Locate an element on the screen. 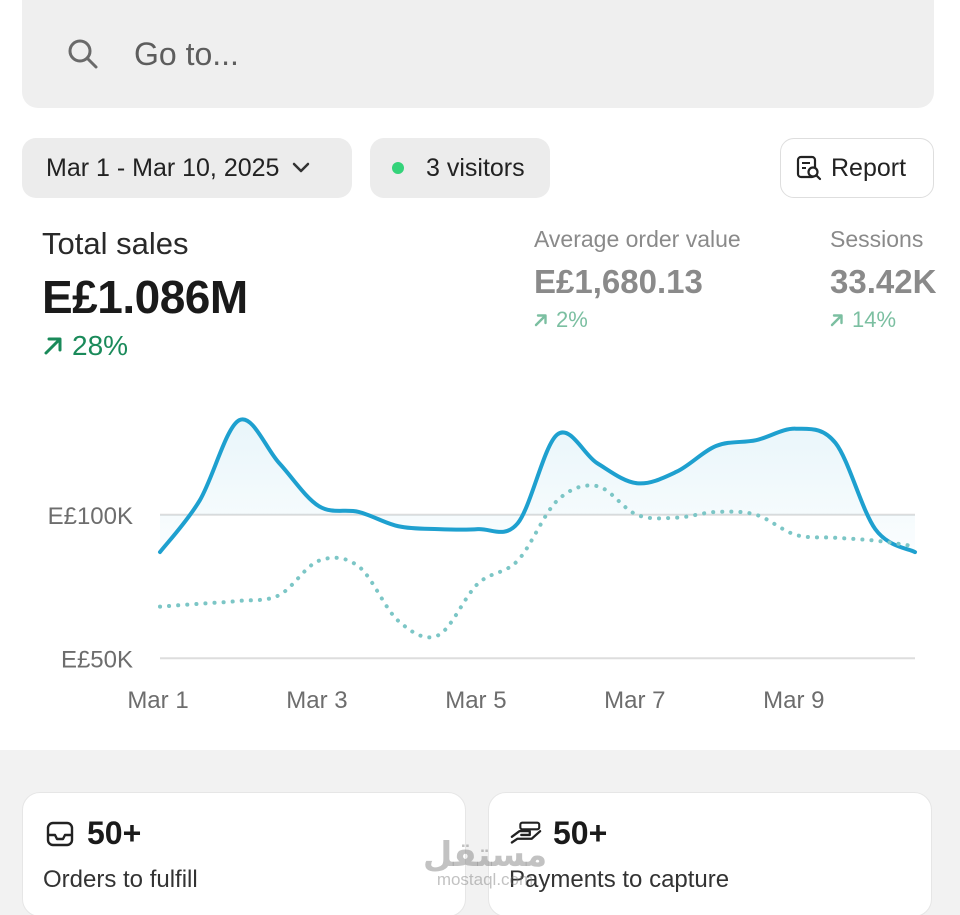 This screenshot has width=960, height=915. payment-hand-icon is located at coordinates (526, 834).